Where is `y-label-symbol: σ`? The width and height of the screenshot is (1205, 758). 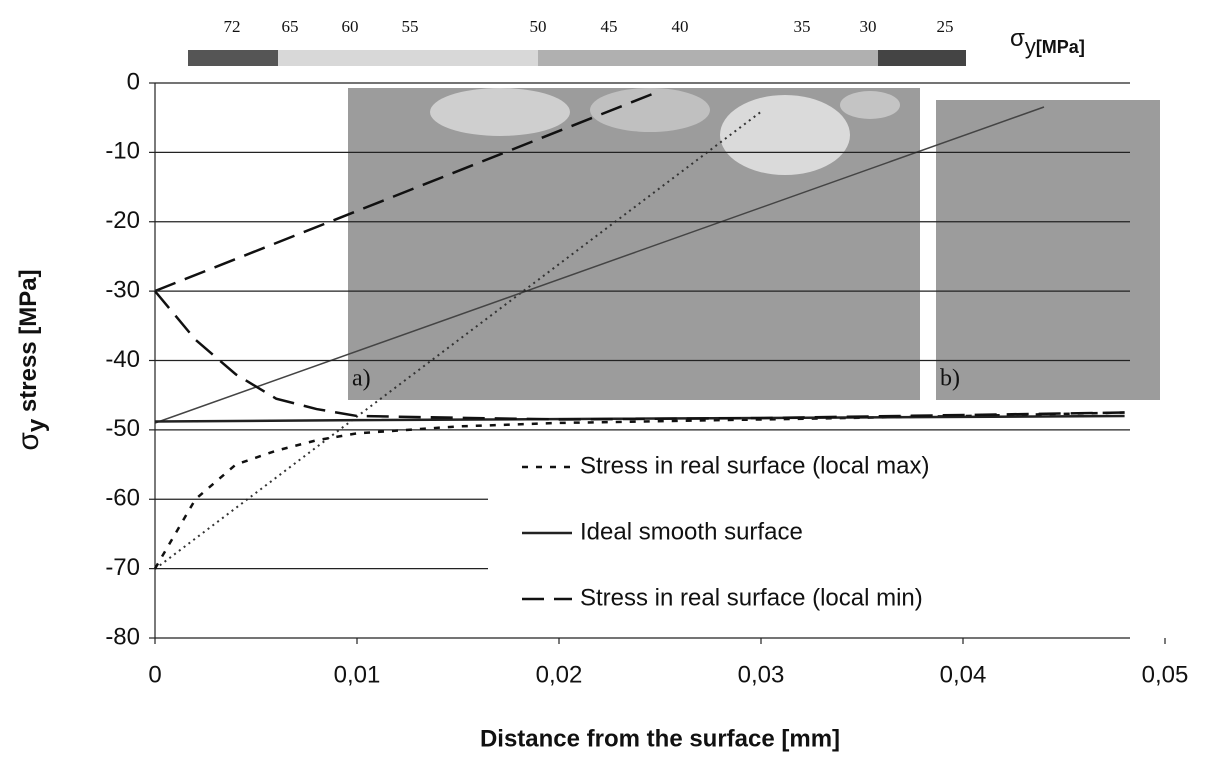
y-label-symbol: σ is located at coordinates (28, 441).